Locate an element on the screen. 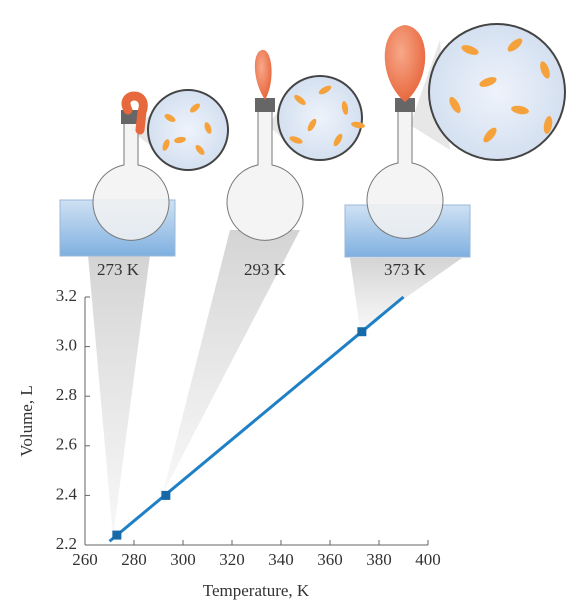  x-axis-label: Temperature, K is located at coordinates (256, 590).